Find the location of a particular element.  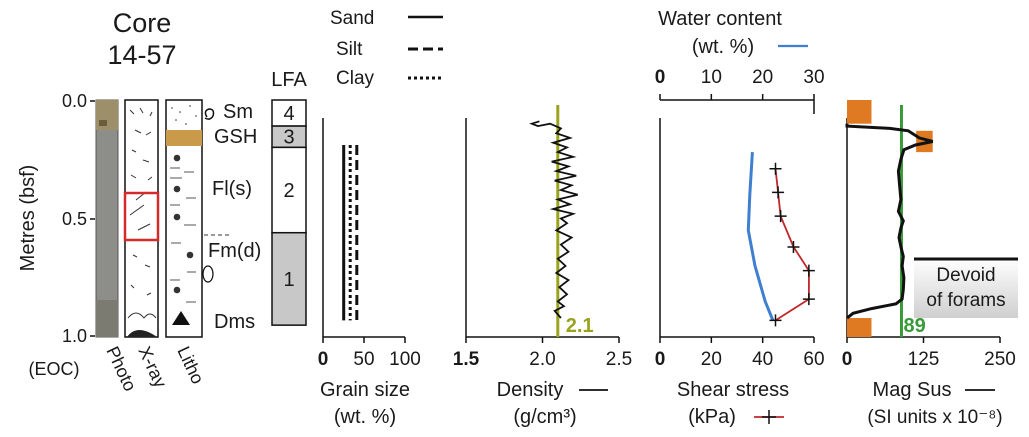

core-xray is located at coordinates (141, 218).